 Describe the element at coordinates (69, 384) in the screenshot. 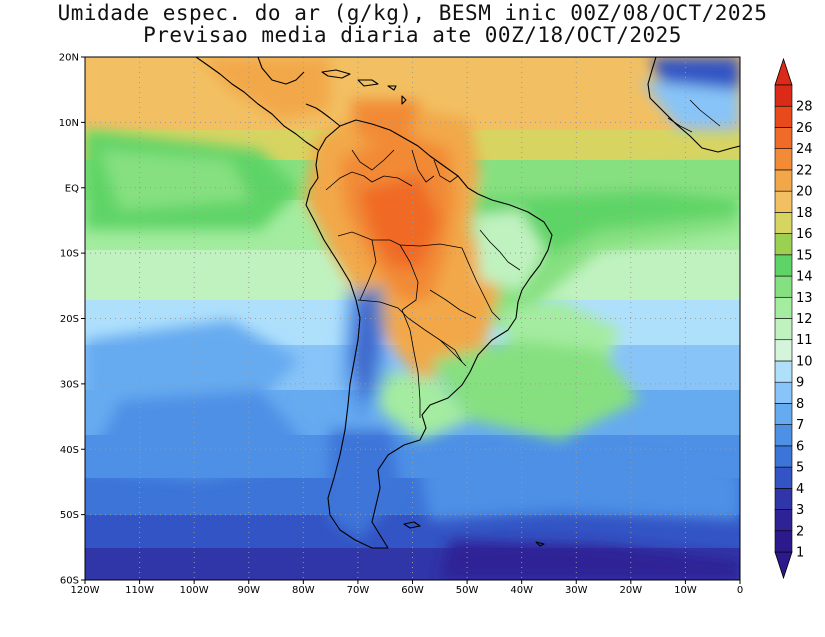

I see `lat-tick-label: 30S` at that location.